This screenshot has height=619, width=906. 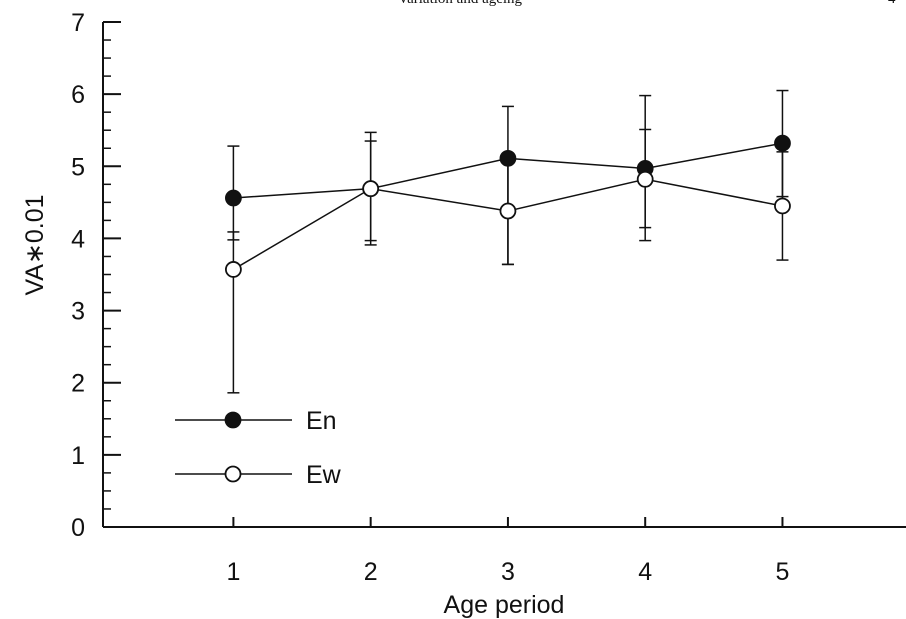 I want to click on legend-label: Ew, so click(x=324, y=475).